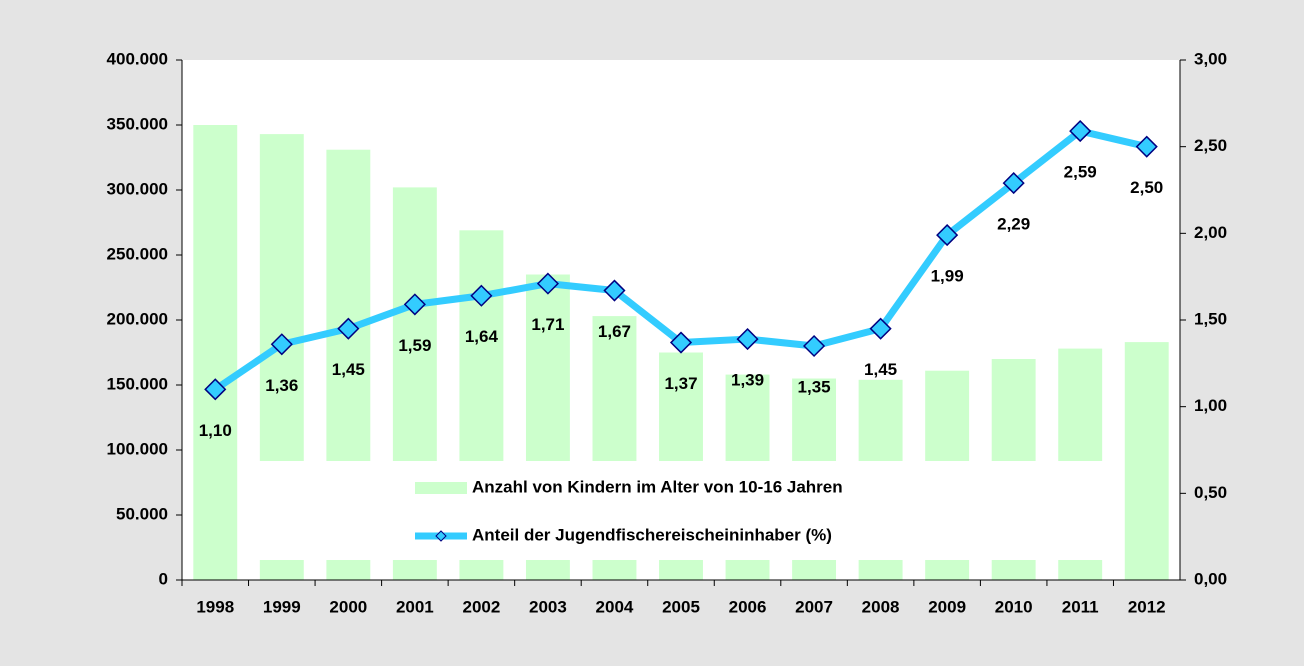 This screenshot has height=666, width=1304. I want to click on x-tick-label: 2004, so click(615, 606).